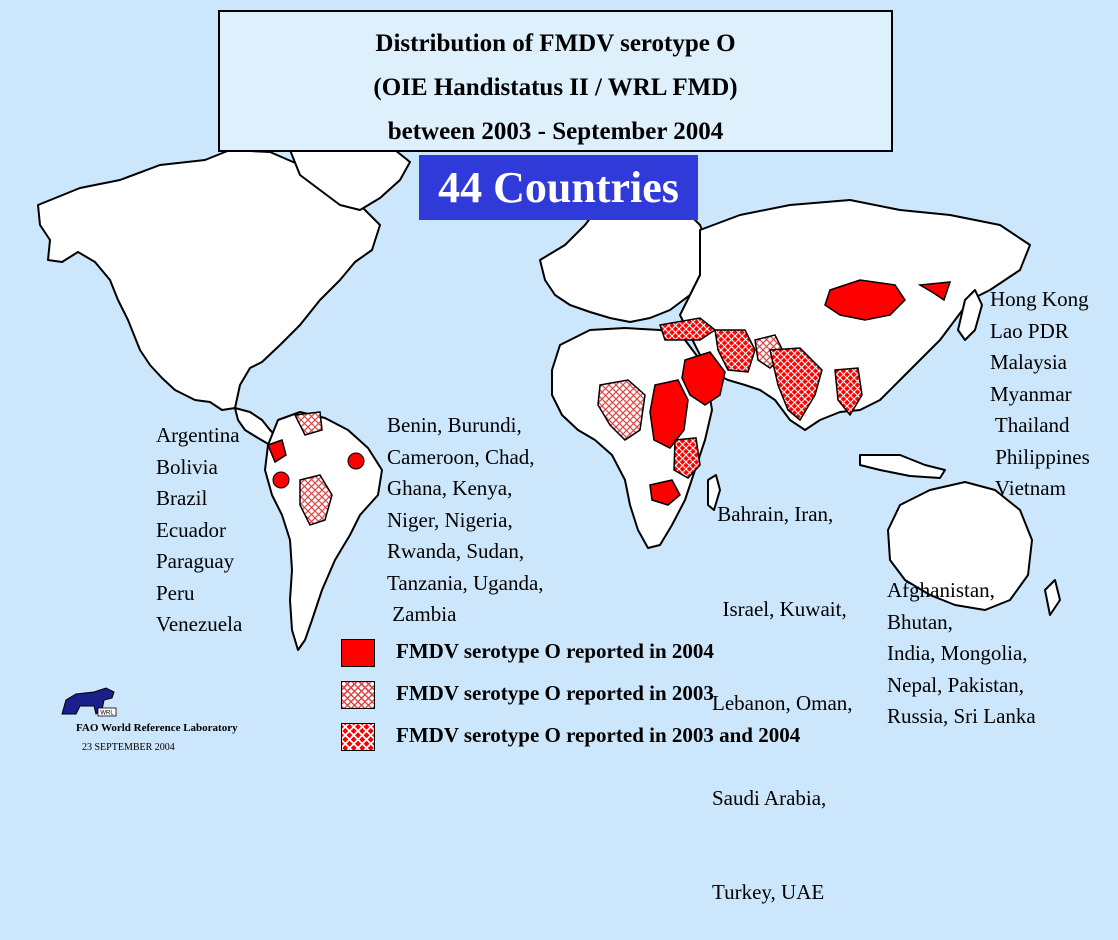 Image resolution: width=1118 pixels, height=940 pixels. Describe the element at coordinates (454, 425) in the screenshot. I see `country-label: Benin, Burundi,` at that location.